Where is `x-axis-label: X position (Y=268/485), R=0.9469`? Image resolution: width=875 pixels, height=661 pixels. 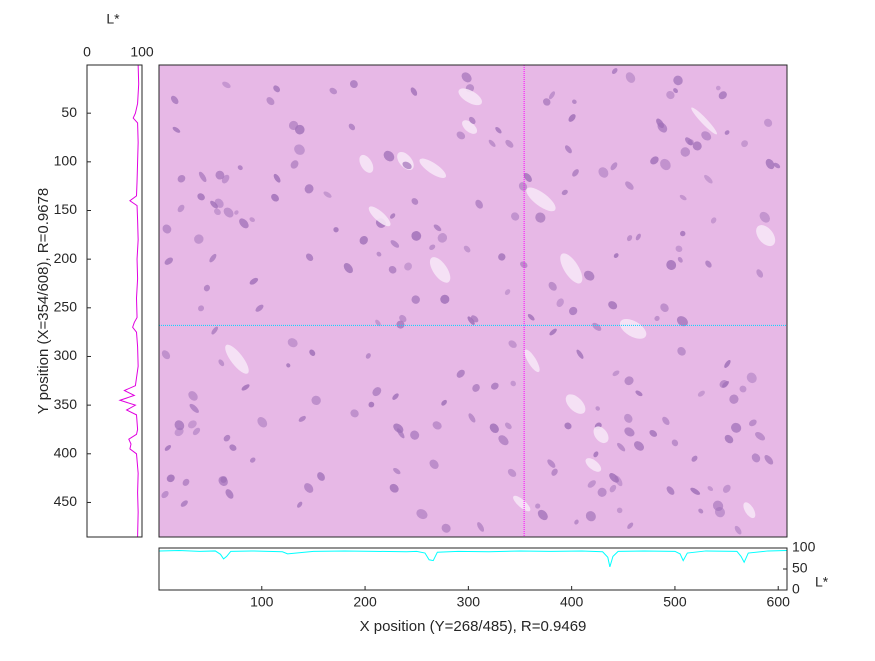 x-axis-label: X position (Y=268/485), R=0.9469 is located at coordinates (473, 626).